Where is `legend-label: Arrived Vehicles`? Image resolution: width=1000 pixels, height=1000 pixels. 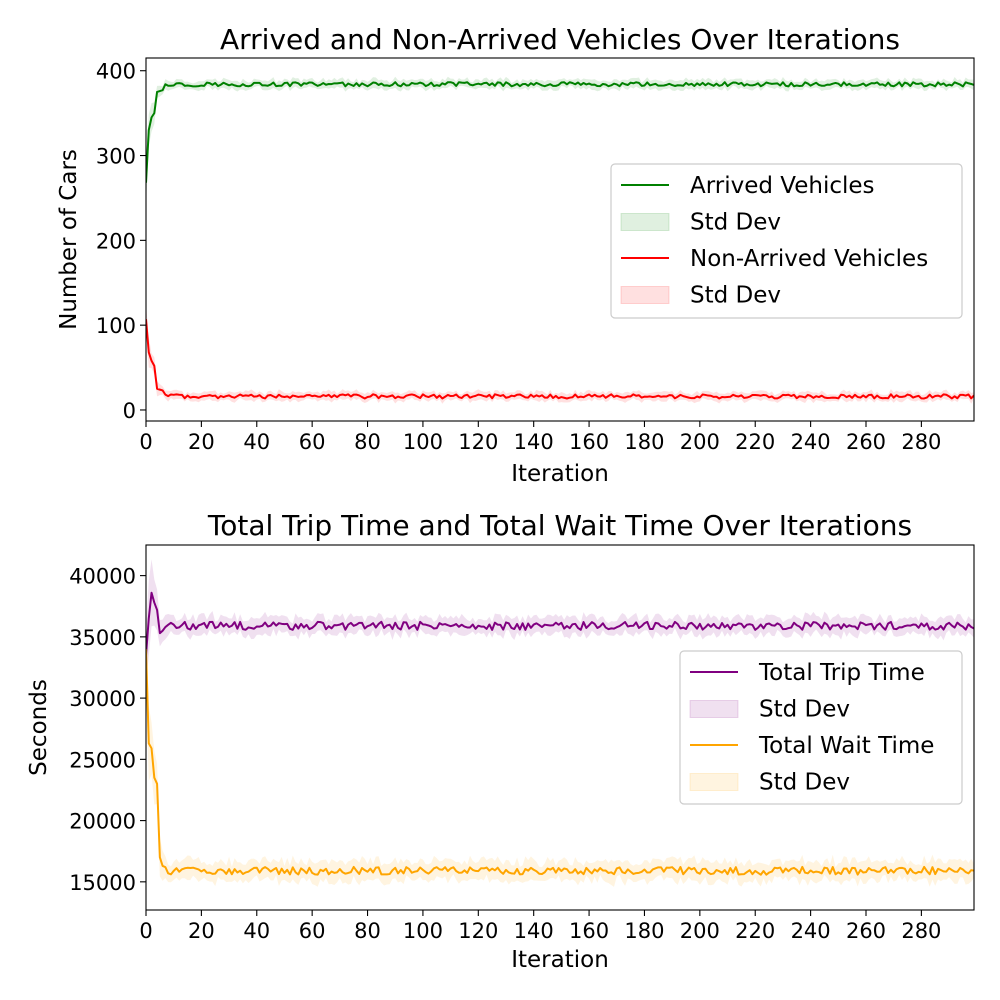 legend-label: Arrived Vehicles is located at coordinates (782, 186).